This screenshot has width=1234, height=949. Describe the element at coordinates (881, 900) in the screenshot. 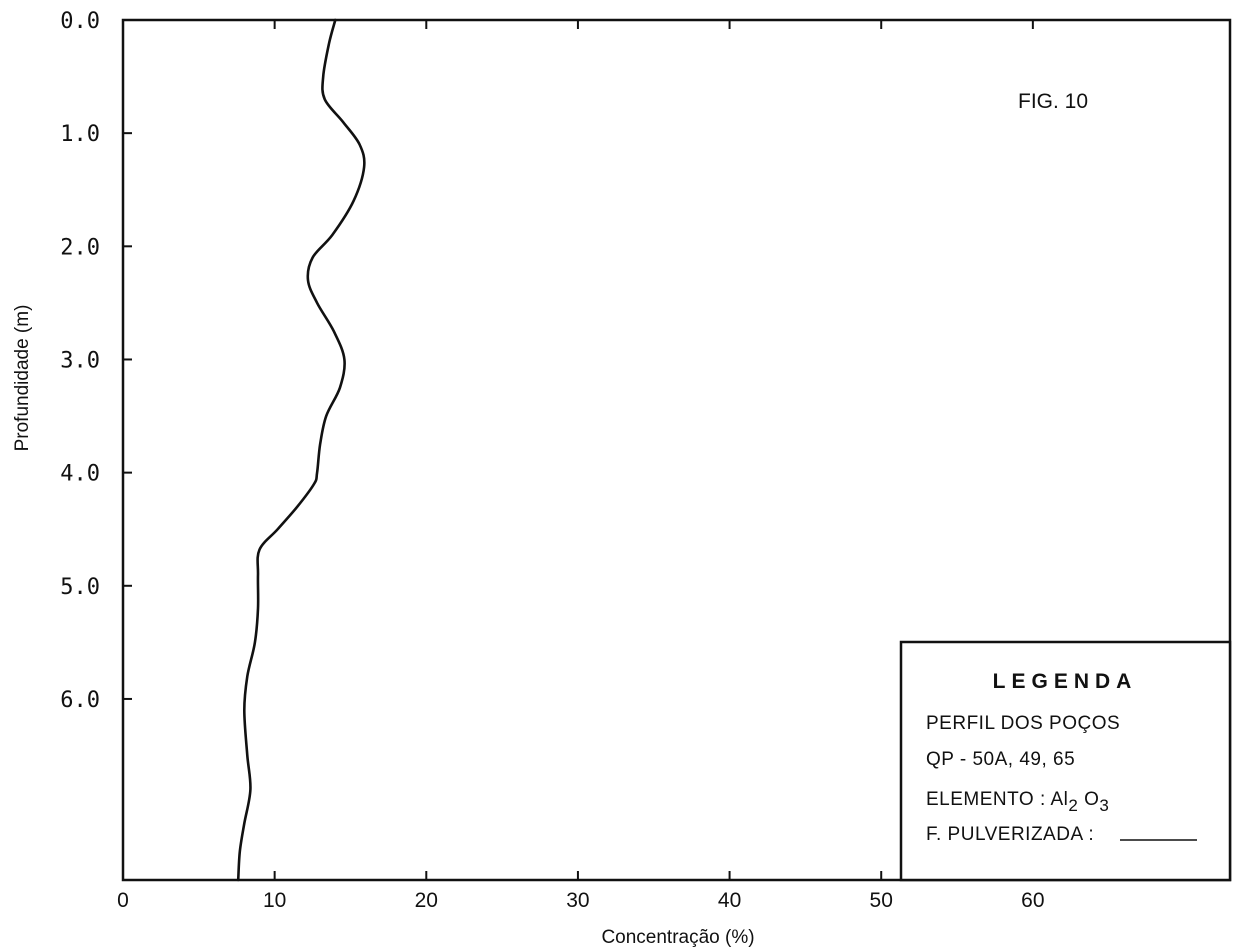

I see `x-tick-label: 50` at that location.